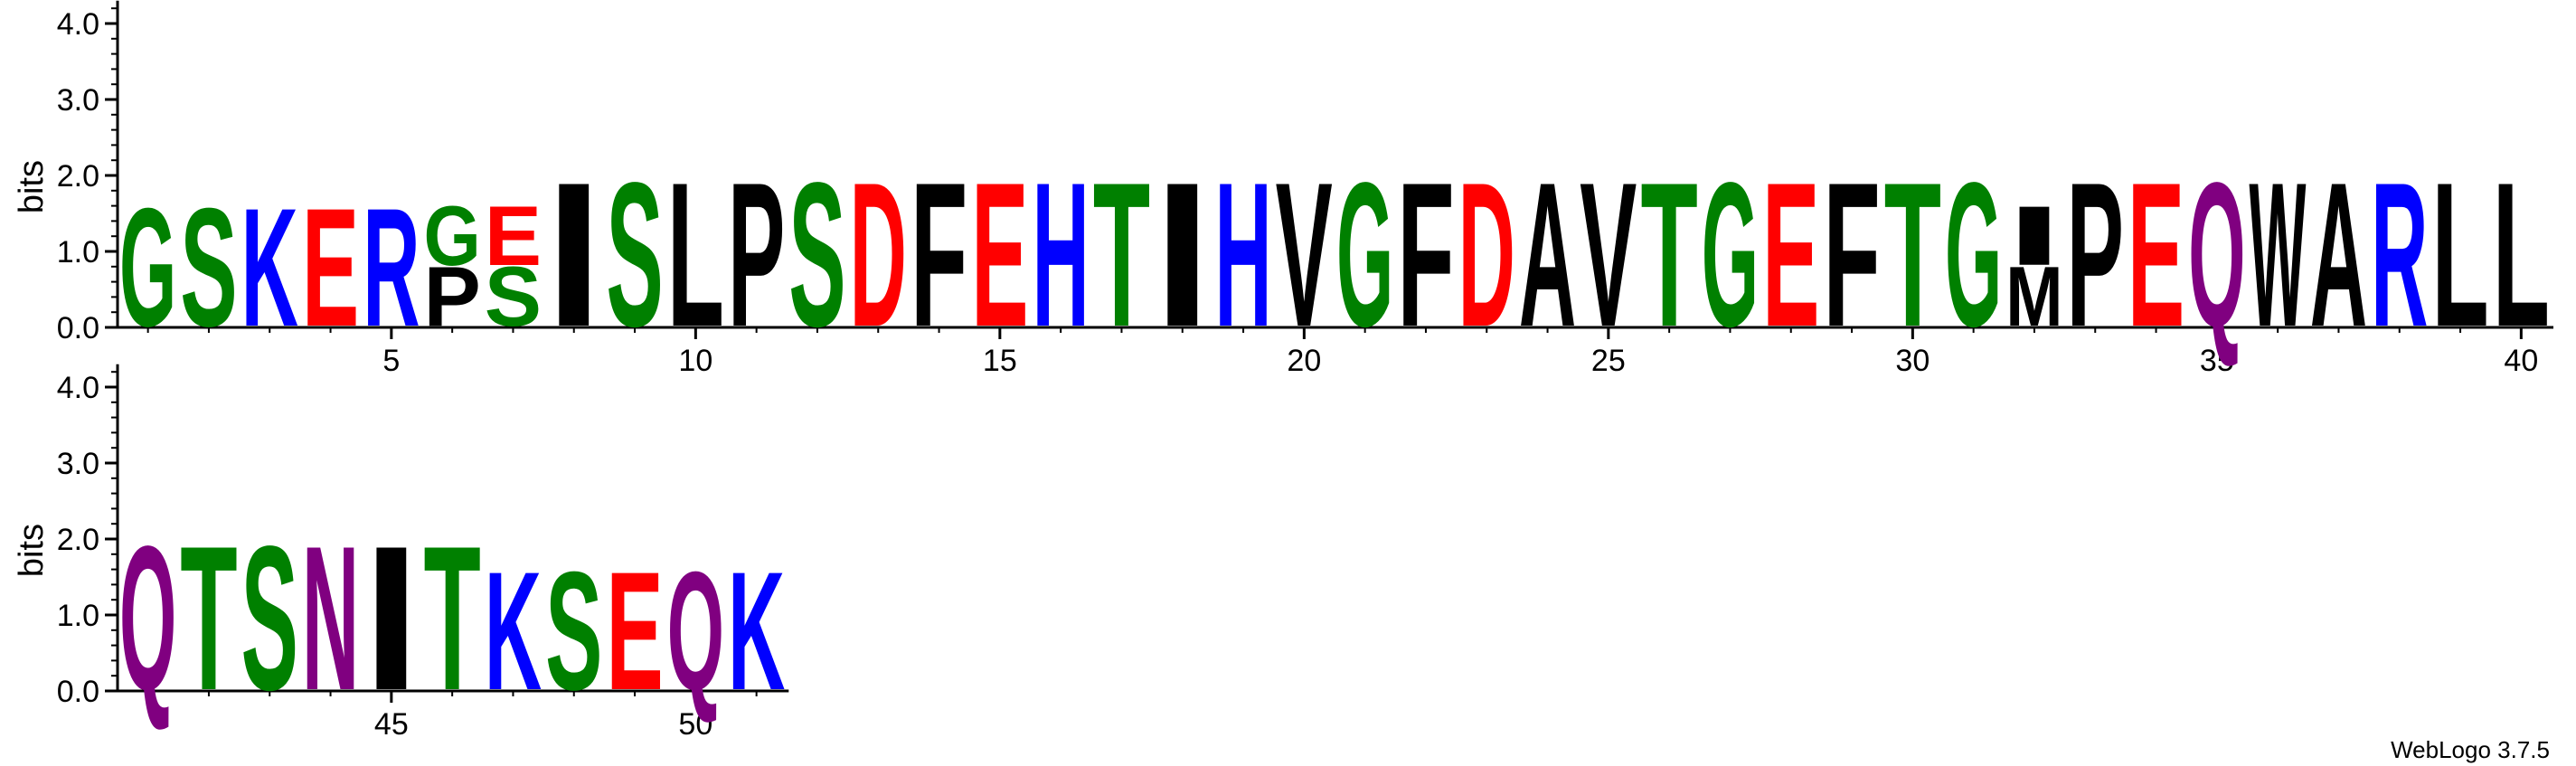 This screenshot has width=2576, height=766. I want to click on position-46-stack: T, so click(452, 618).